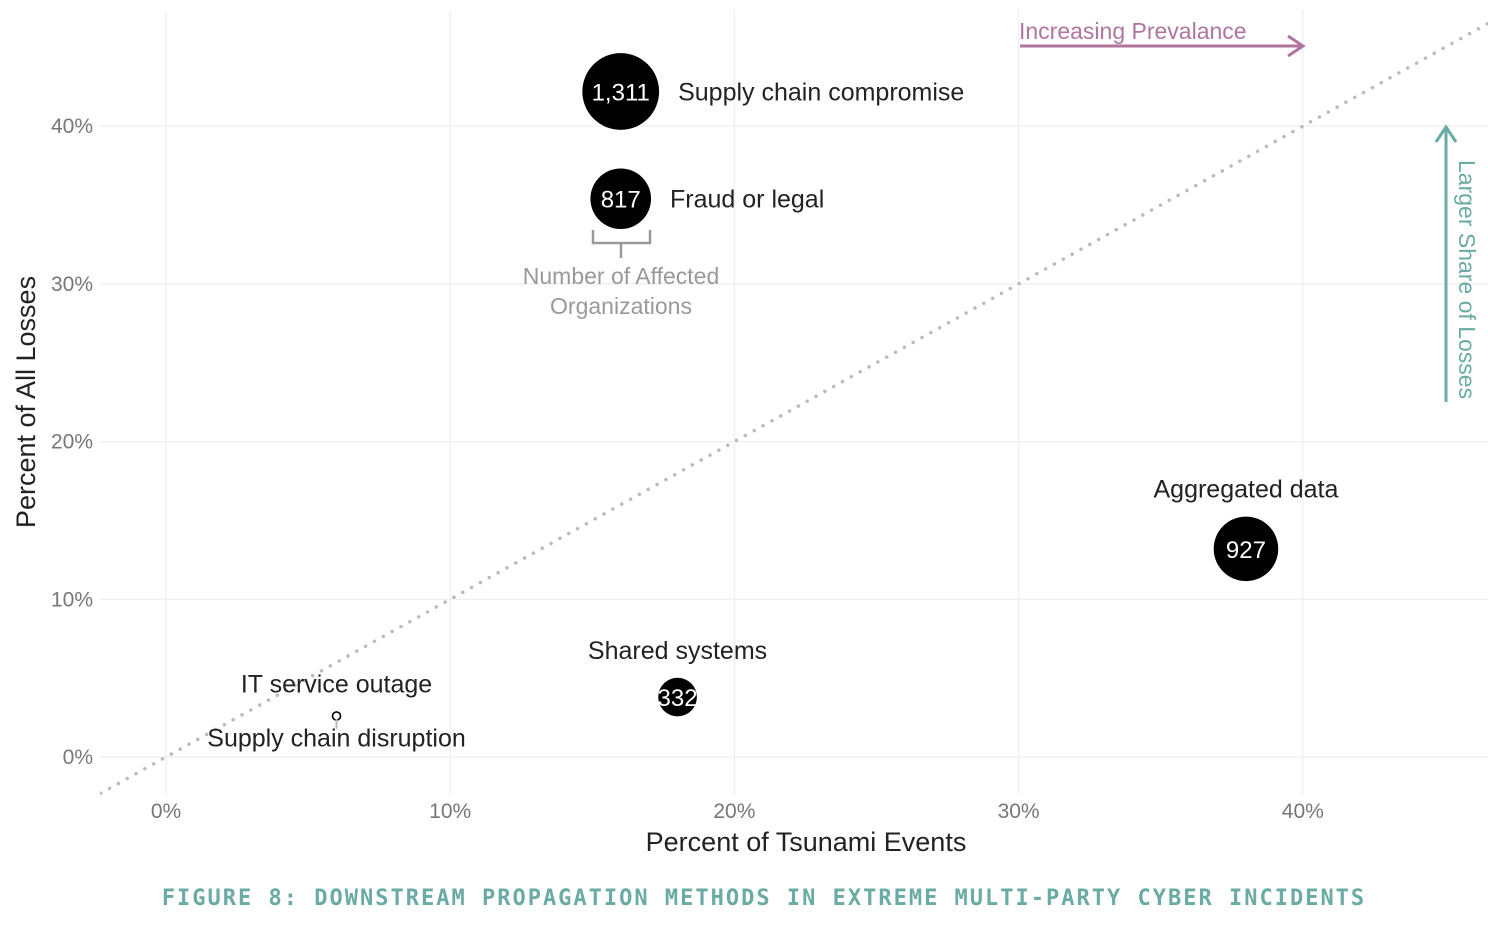  What do you see at coordinates (621, 237) in the screenshot?
I see `size-legend-bracket` at bounding box center [621, 237].